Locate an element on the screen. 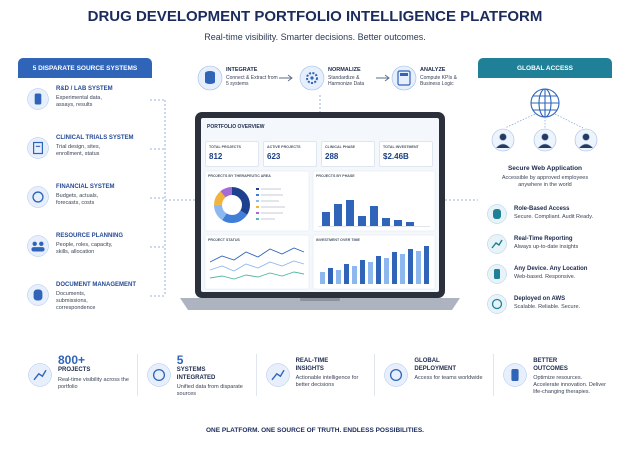 This screenshot has width=630, height=450. feature-description: Scalable. Reliable. Secure. is located at coordinates (547, 307).